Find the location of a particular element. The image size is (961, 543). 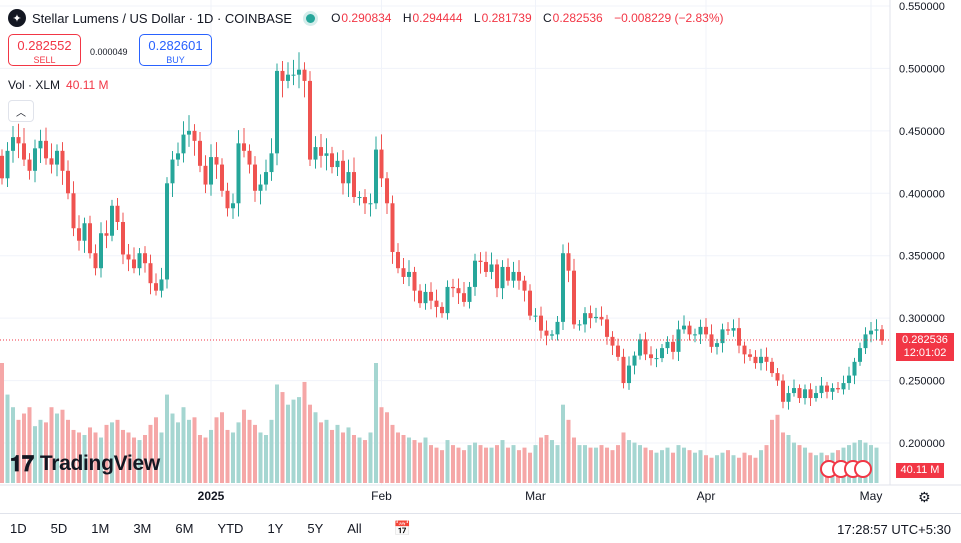

range-6m: 6M is located at coordinates (184, 528).